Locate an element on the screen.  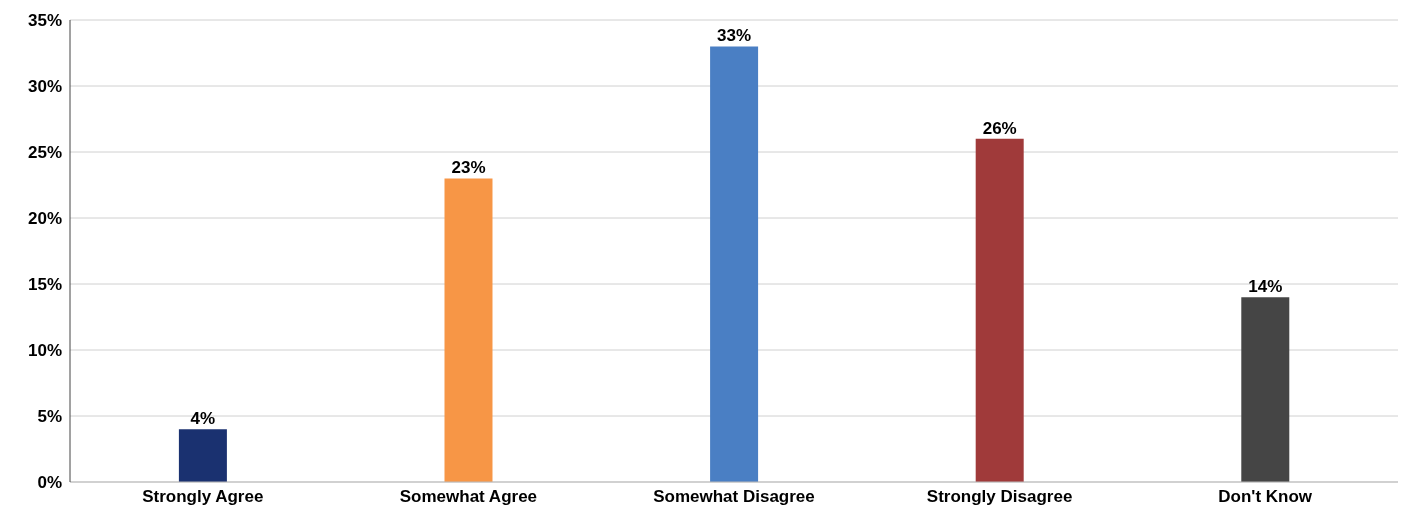
y-tick-label: 10% is located at coordinates (44, 351).